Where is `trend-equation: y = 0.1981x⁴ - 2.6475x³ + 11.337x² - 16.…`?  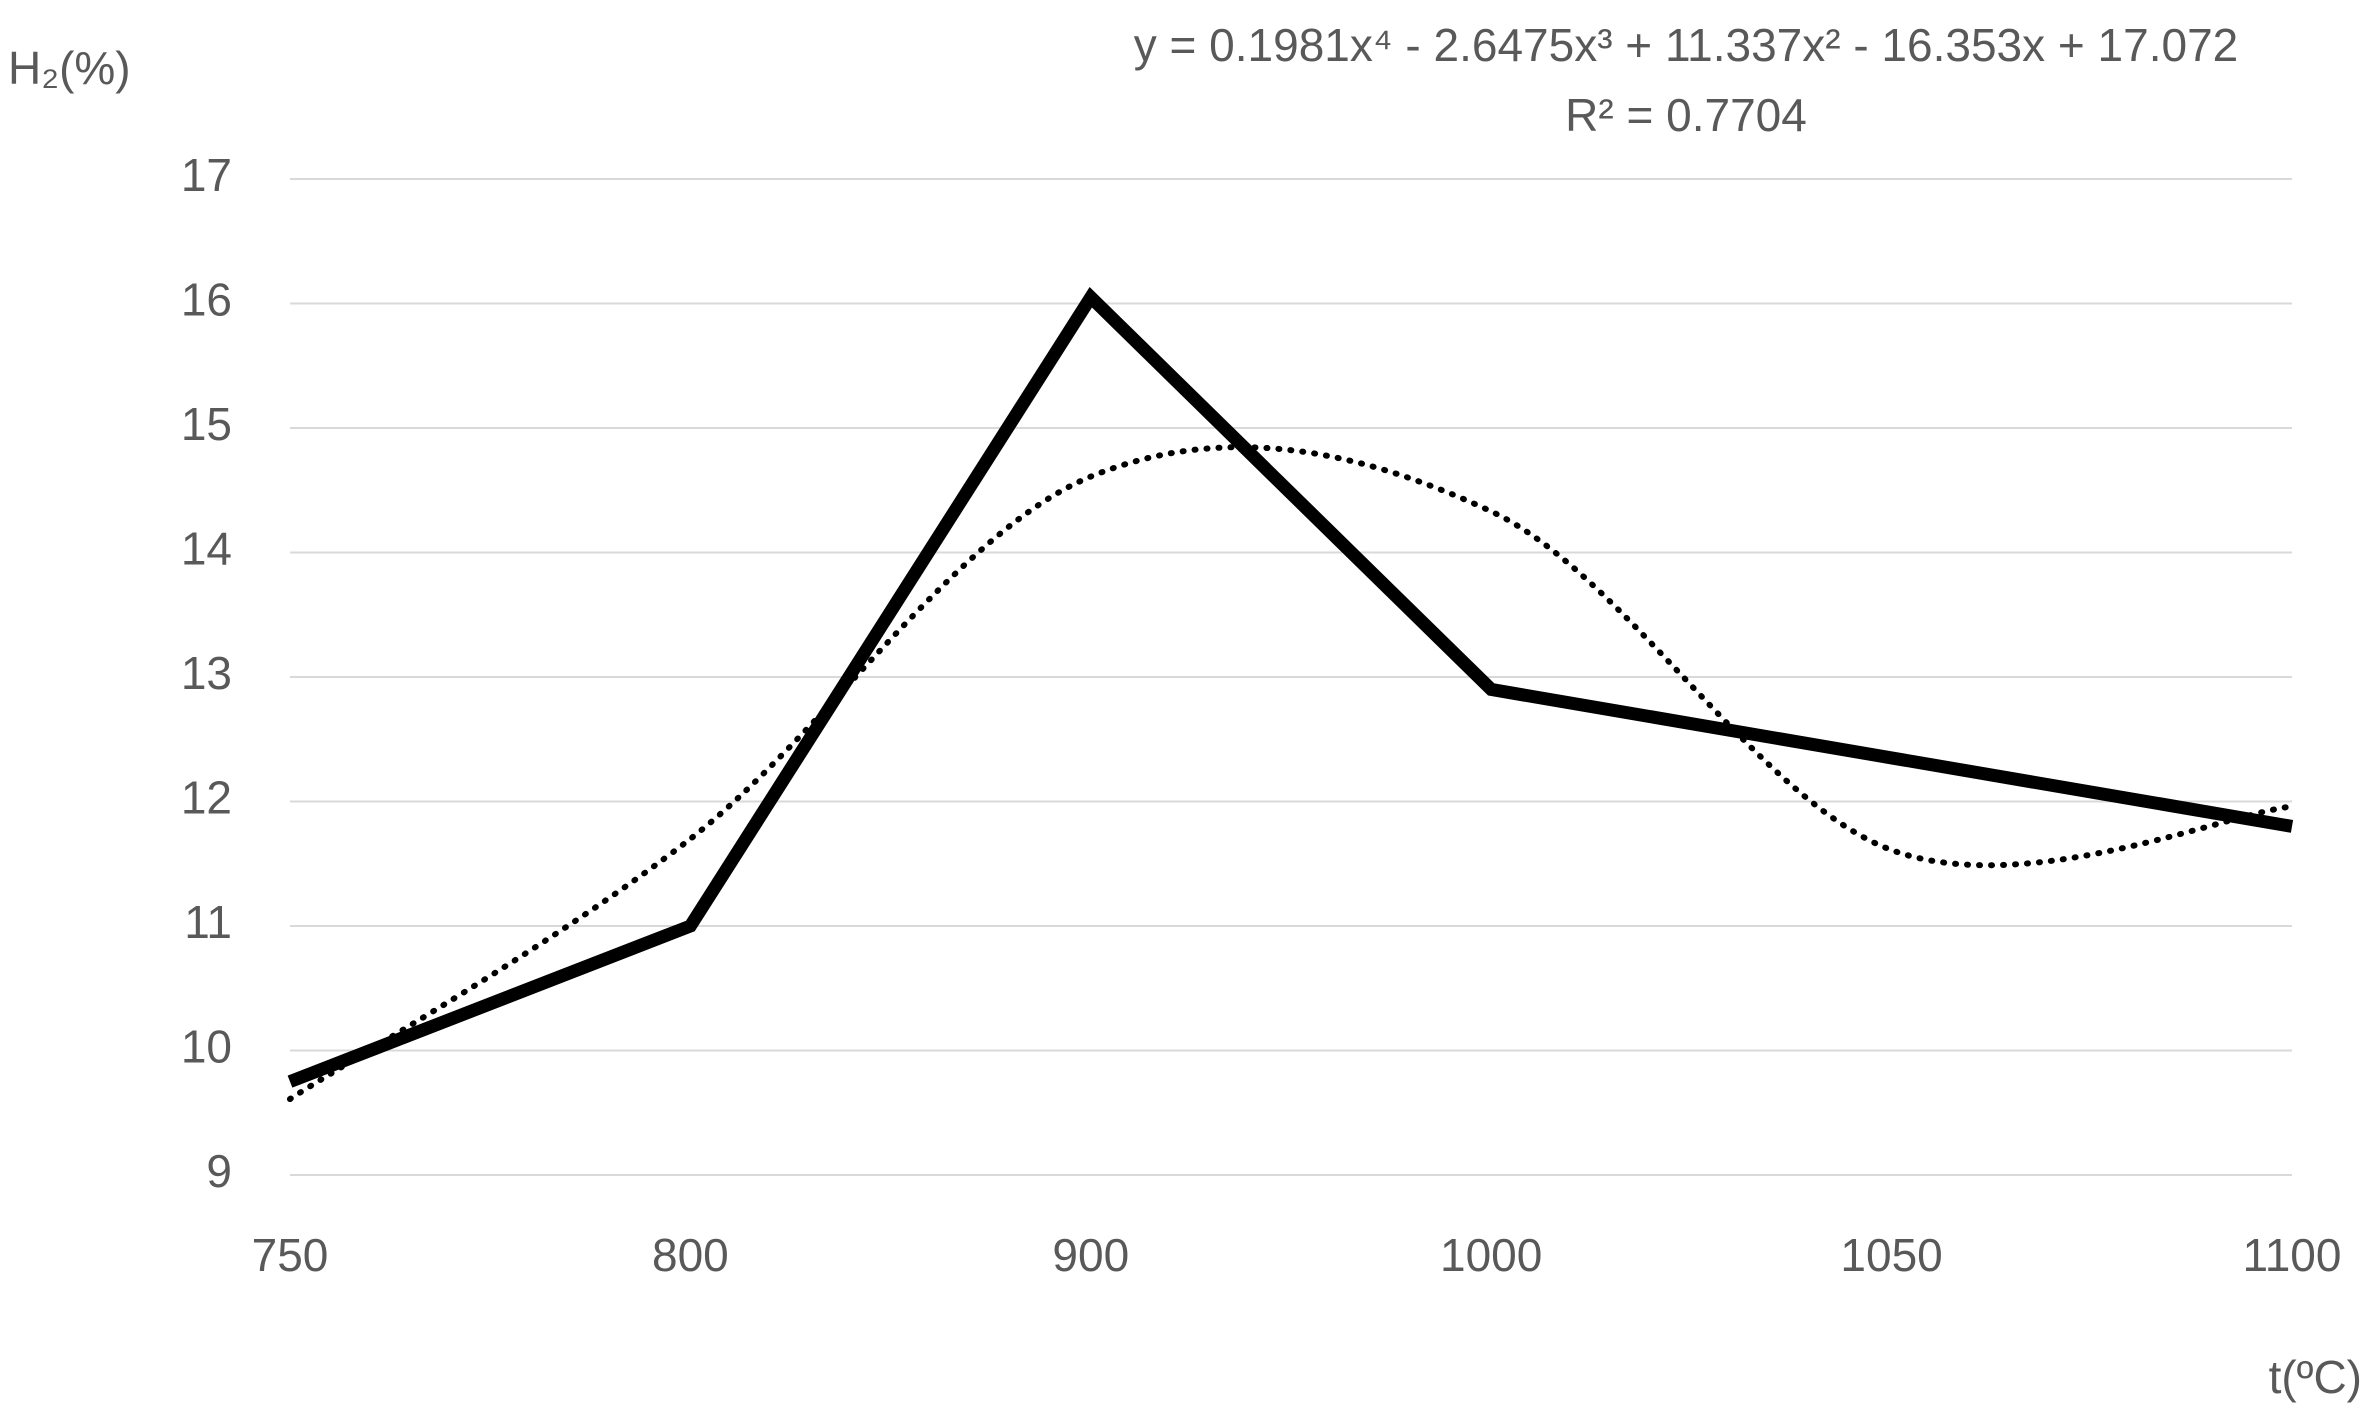 trend-equation: y = 0.1981x⁴ - 2.6475x³ + 11.337x² - 16.… is located at coordinates (1686, 45).